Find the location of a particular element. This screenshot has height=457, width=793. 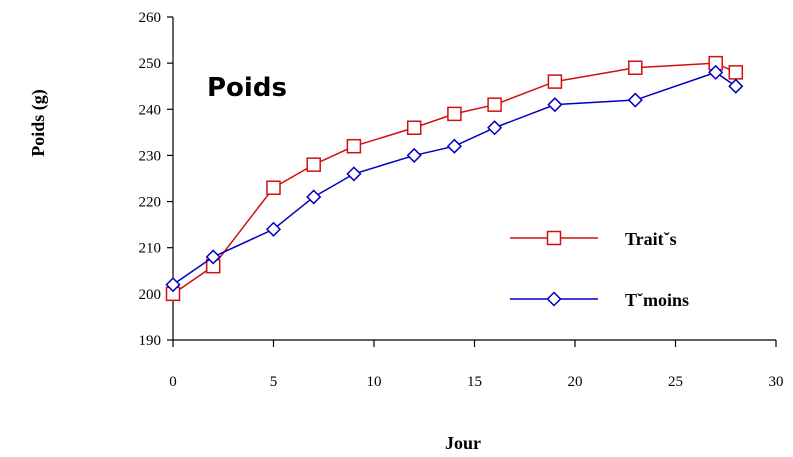

x-tick-label: 20 is located at coordinates (575, 382).